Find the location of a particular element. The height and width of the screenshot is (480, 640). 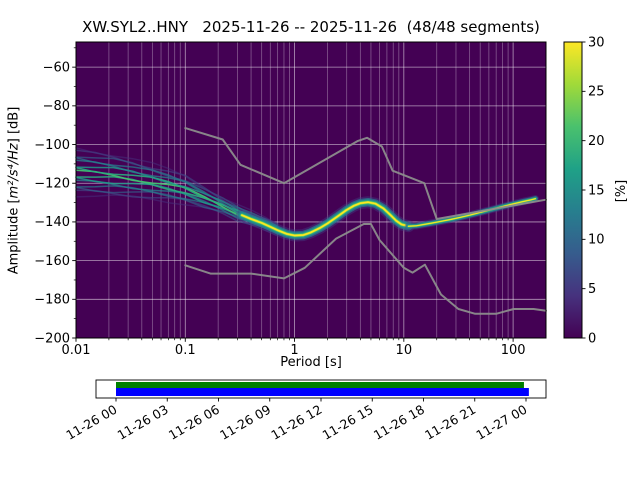

colorbar-tick-labels: 0 5 10 15 20 25 30 is located at coordinates (596, 190).